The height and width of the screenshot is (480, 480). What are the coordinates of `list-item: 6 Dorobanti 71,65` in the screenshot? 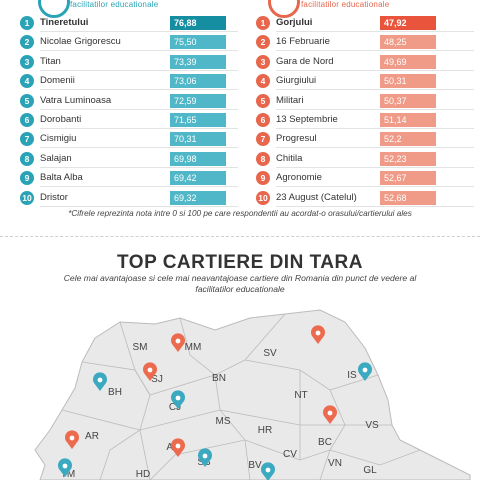 It's located at (129, 120).